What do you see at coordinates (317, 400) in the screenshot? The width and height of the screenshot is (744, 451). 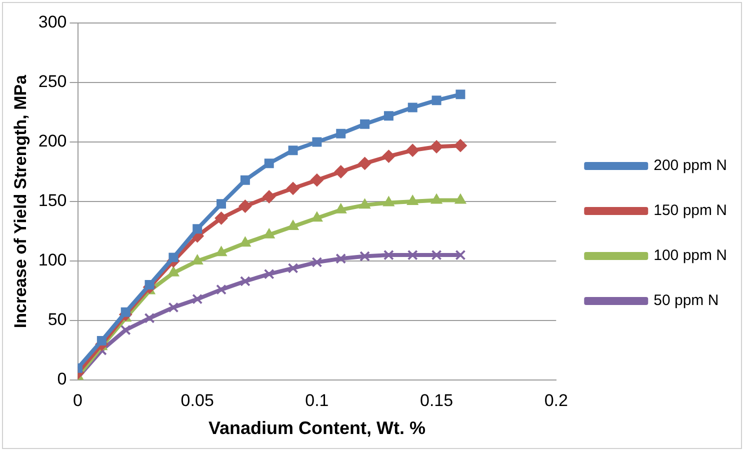 I see `x-tick-label: 0.1` at bounding box center [317, 400].